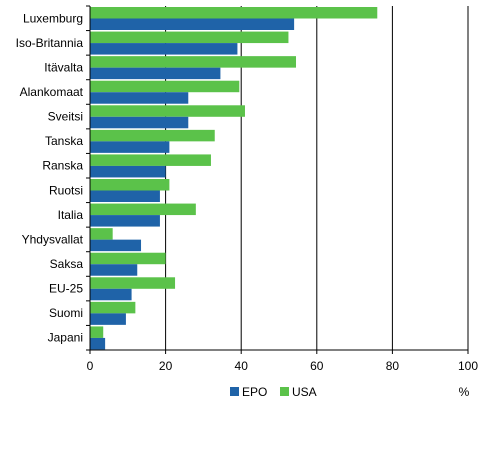  I want to click on x-tick-labels: 0 20 40 60 80 100, so click(283, 366).